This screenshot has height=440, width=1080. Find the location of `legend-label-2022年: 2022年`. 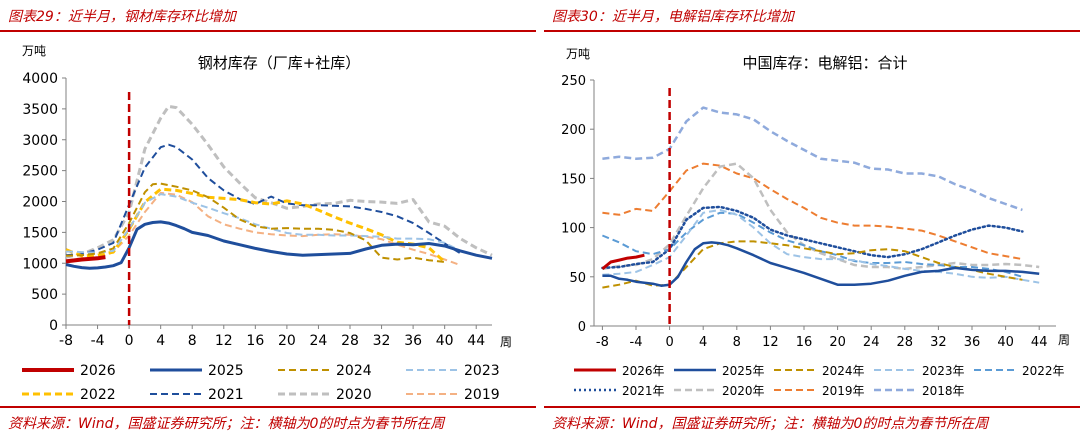

legend-label-2022年: 2022年 is located at coordinates (1043, 371).